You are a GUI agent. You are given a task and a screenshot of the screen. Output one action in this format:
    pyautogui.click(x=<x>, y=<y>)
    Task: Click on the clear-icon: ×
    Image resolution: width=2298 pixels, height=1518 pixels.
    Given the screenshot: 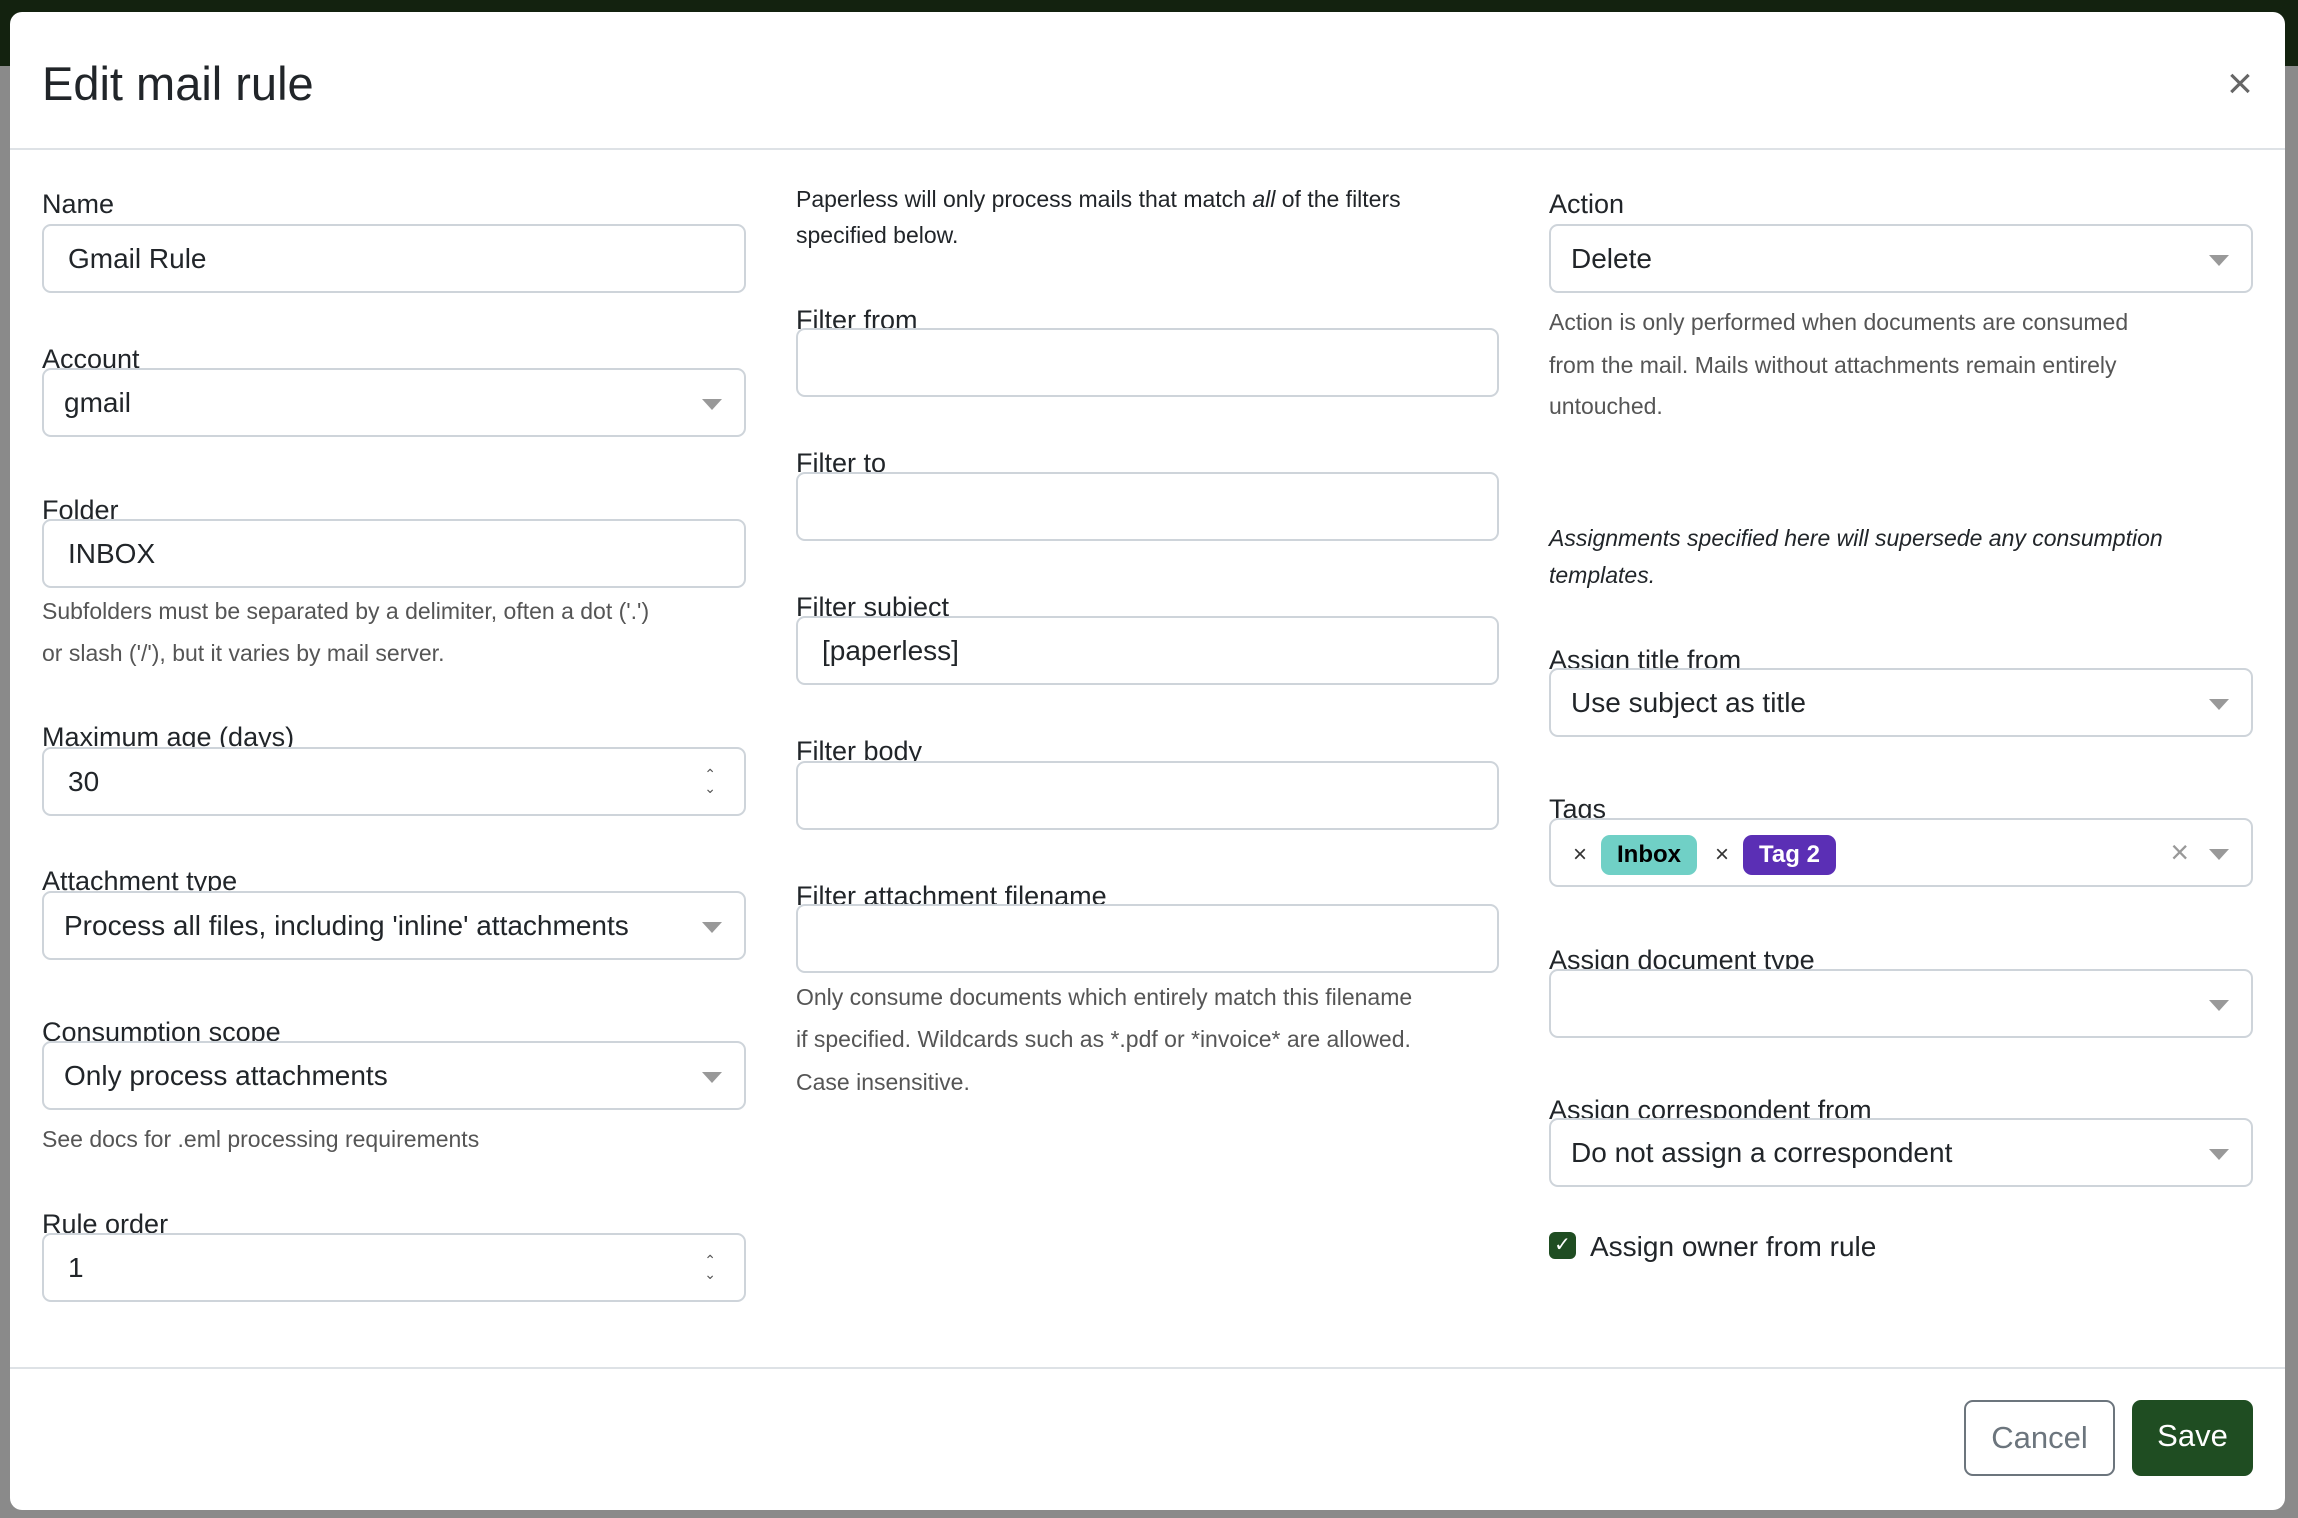 What is the action you would take?
    pyautogui.click(x=2179, y=852)
    